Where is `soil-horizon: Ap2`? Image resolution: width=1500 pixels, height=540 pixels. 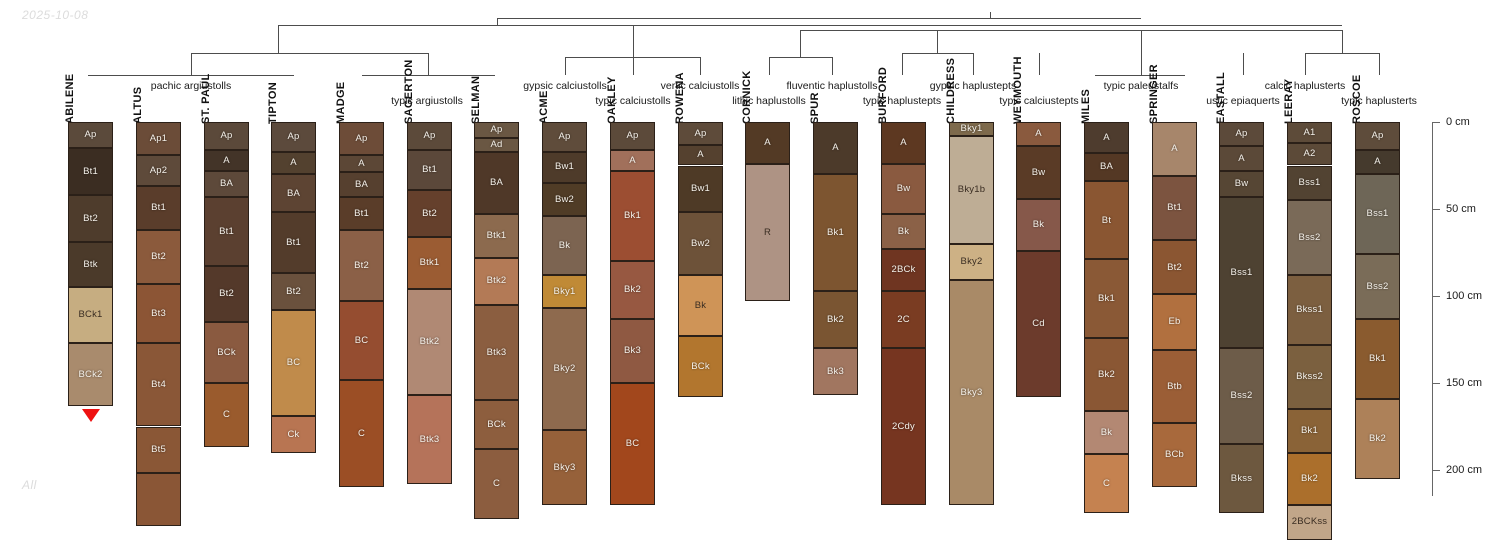
soil-horizon: Ap2 is located at coordinates (158, 171).